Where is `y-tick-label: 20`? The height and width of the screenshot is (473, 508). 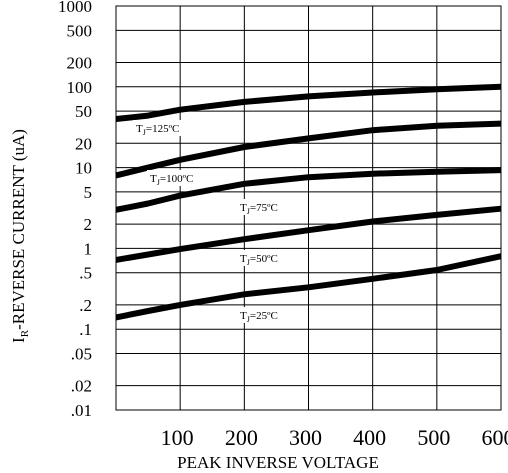 y-tick-label: 20 is located at coordinates (83, 143).